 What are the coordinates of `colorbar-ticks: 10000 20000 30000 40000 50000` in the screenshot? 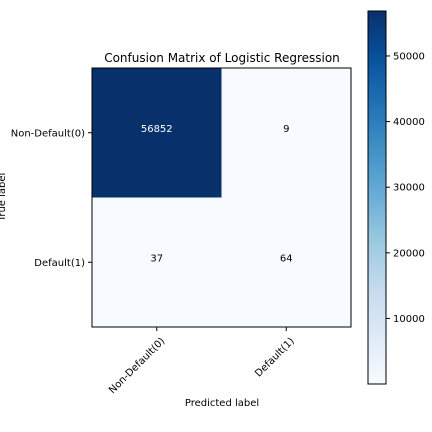 It's located at (405, 188).